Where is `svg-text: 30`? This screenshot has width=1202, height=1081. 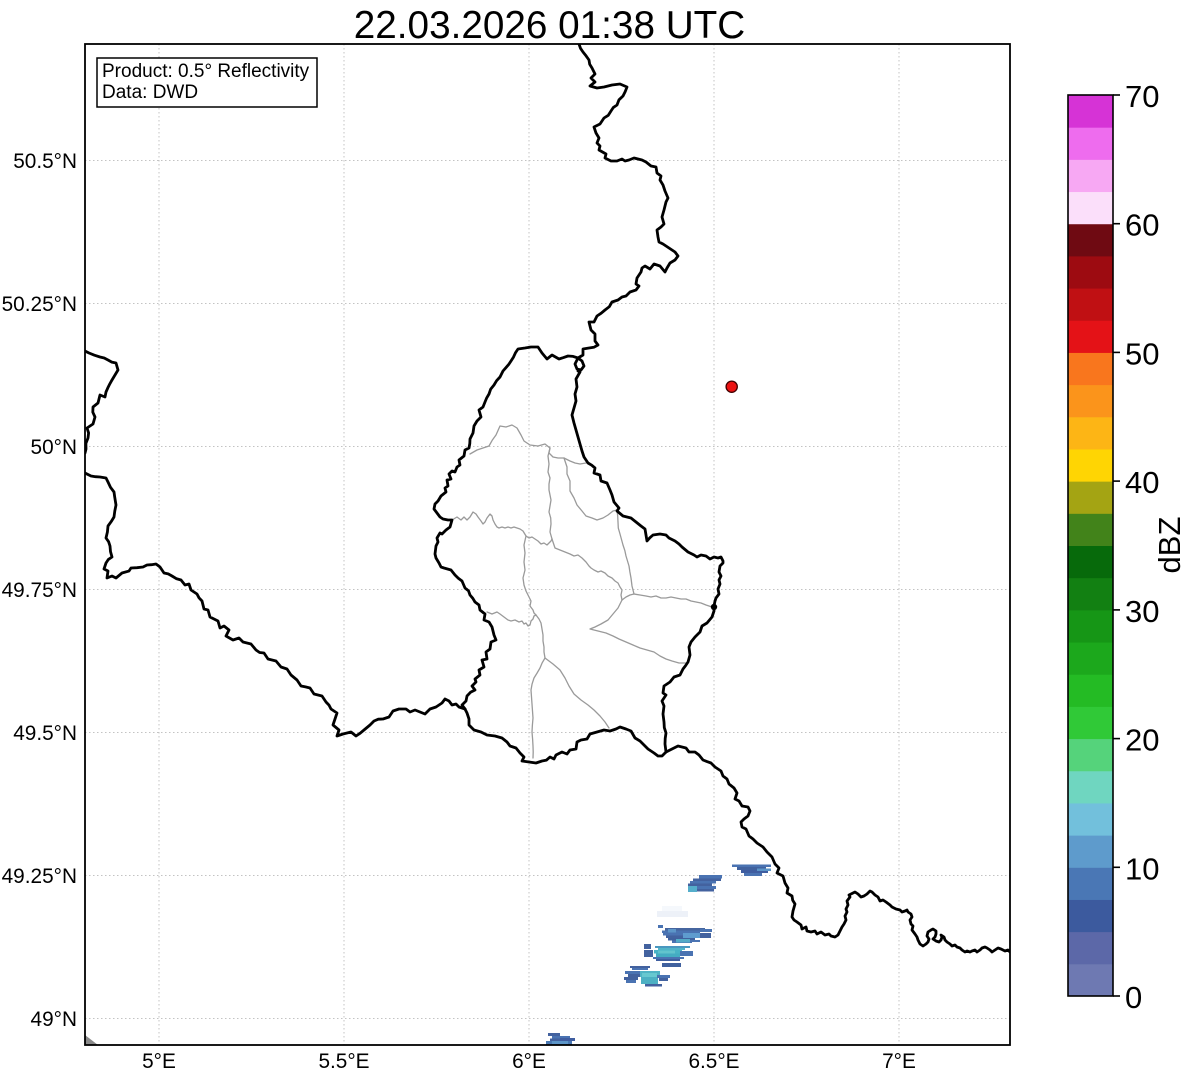
svg-text: 30 is located at coordinates (1142, 611).